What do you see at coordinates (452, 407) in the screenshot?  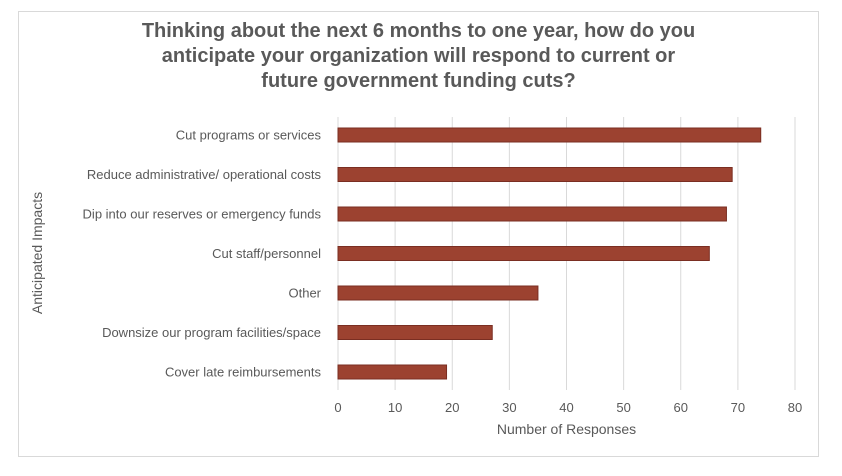 I see `x-tick-label: 20` at bounding box center [452, 407].